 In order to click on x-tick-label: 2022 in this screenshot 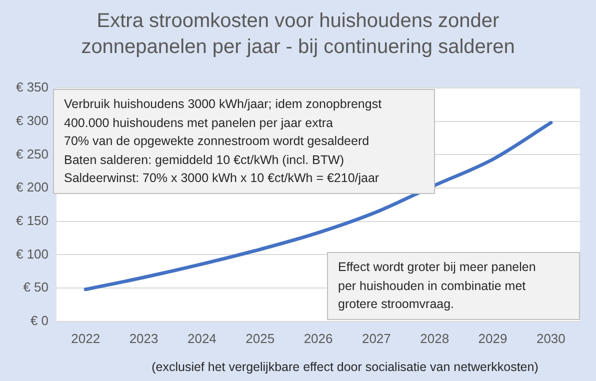, I will do `click(85, 338)`.